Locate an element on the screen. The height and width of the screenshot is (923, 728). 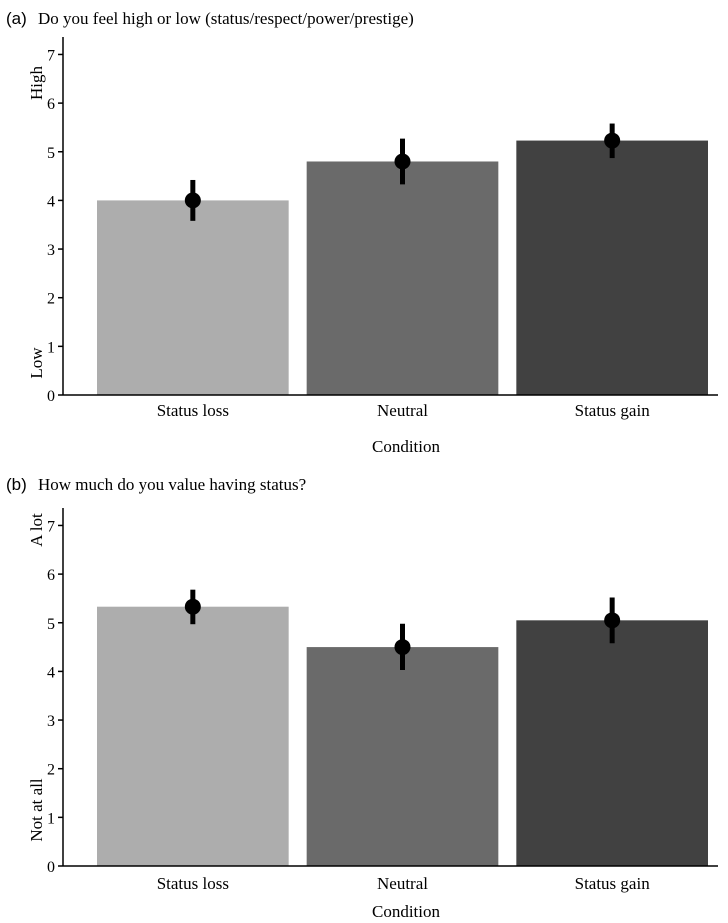
panel-b-label: (b) is located at coordinates (16, 484).